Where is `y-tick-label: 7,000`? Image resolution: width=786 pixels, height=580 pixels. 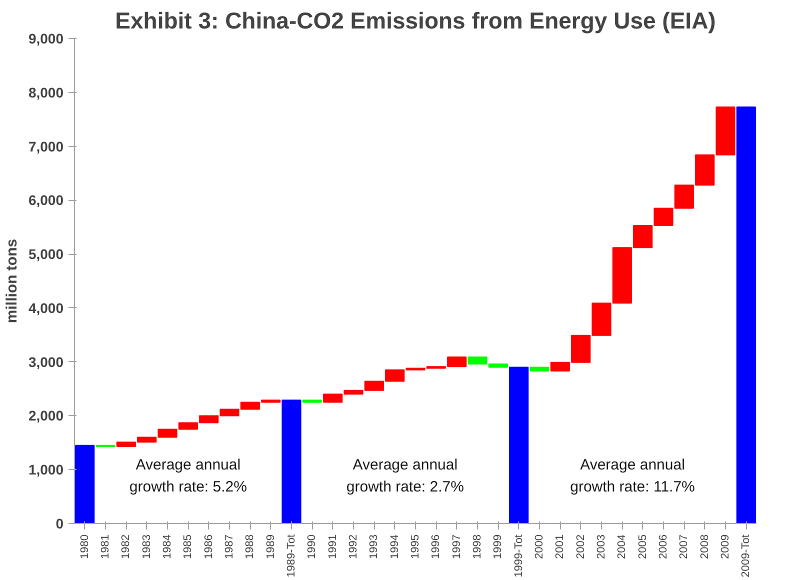 y-tick-label: 7,000 is located at coordinates (46, 146).